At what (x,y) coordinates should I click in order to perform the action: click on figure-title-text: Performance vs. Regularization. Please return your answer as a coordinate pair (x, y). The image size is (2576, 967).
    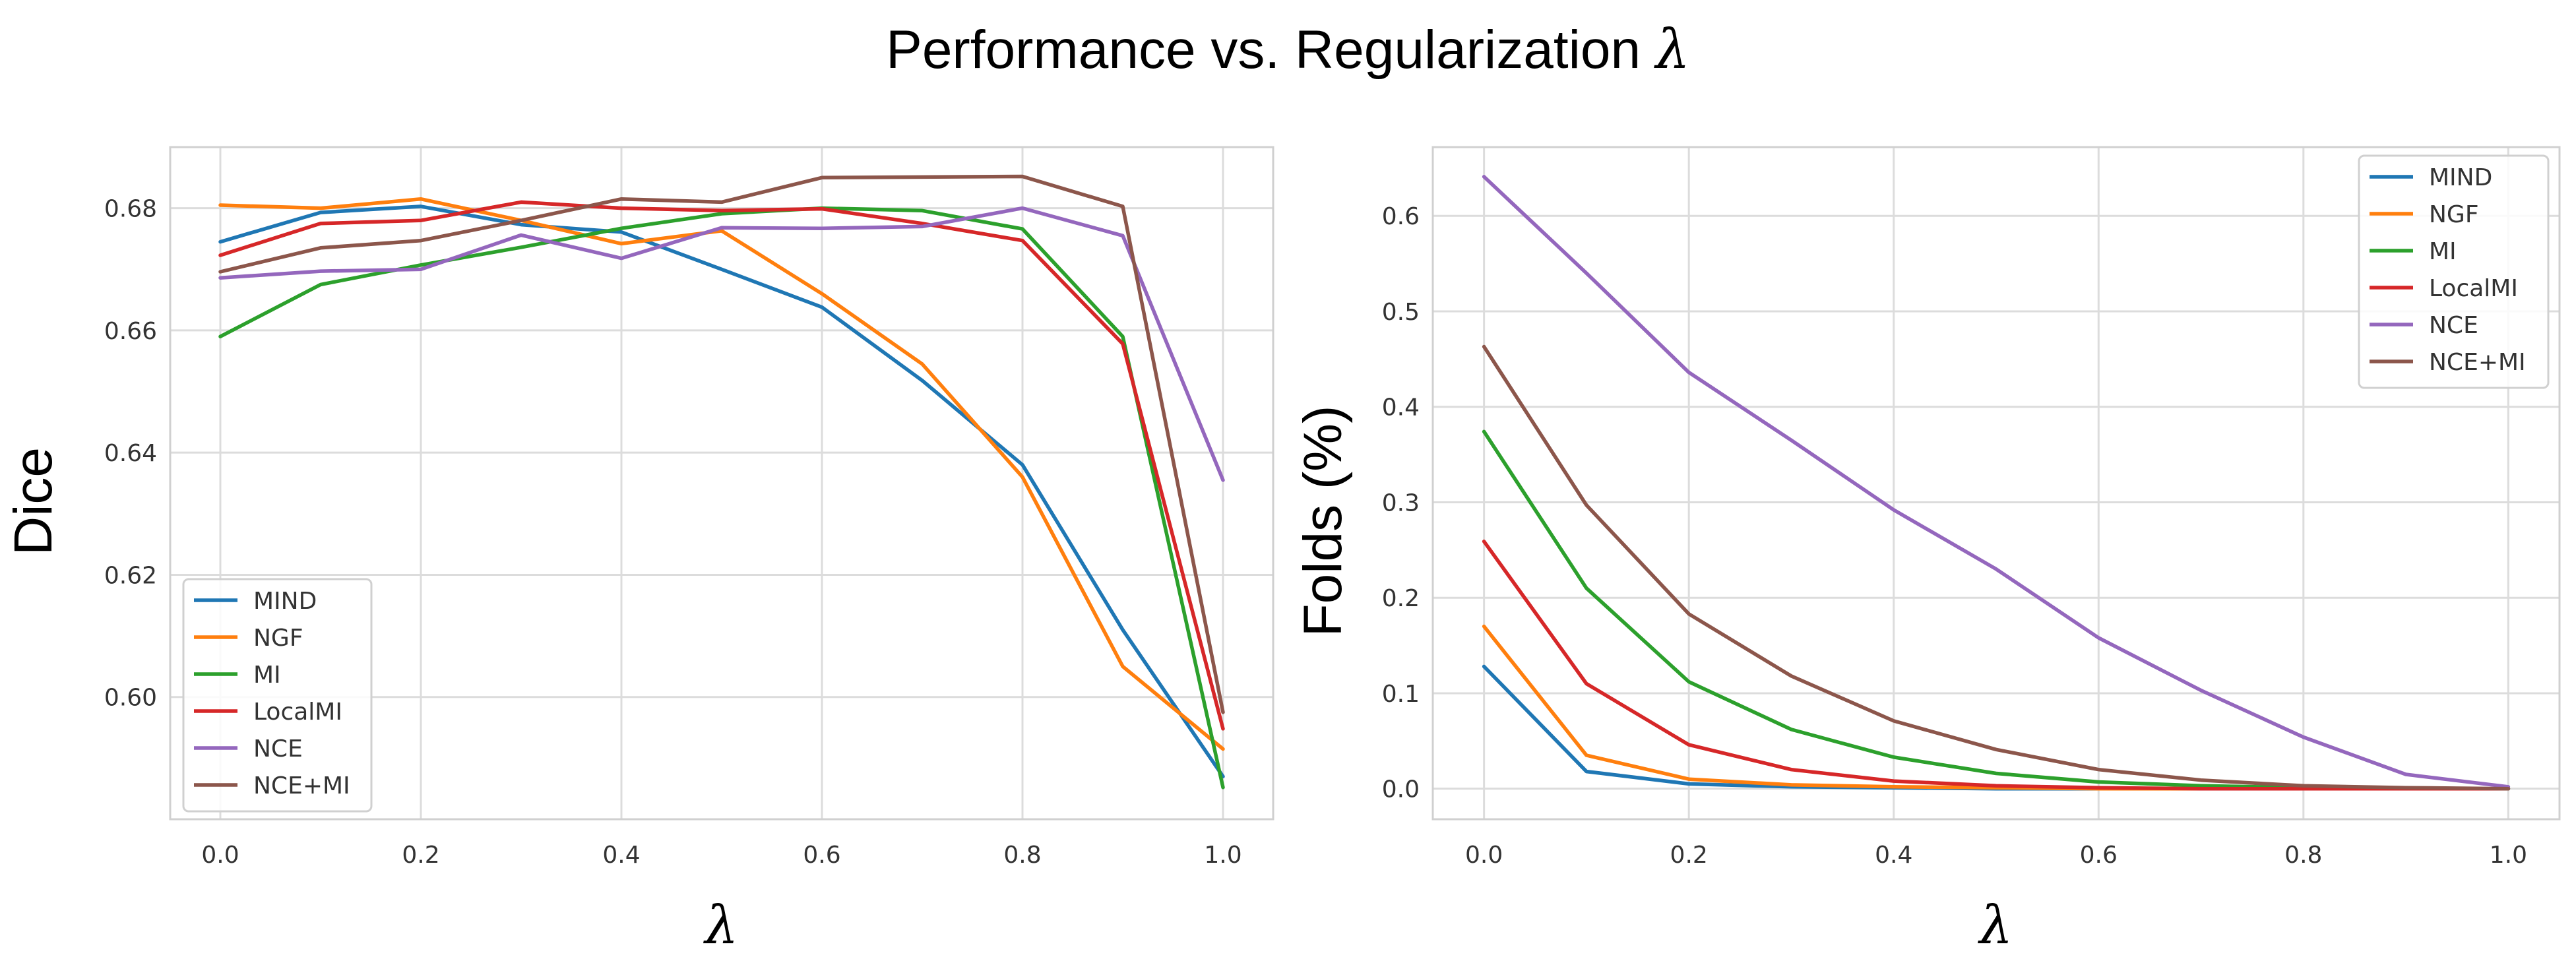
    Looking at the image, I should click on (1263, 50).